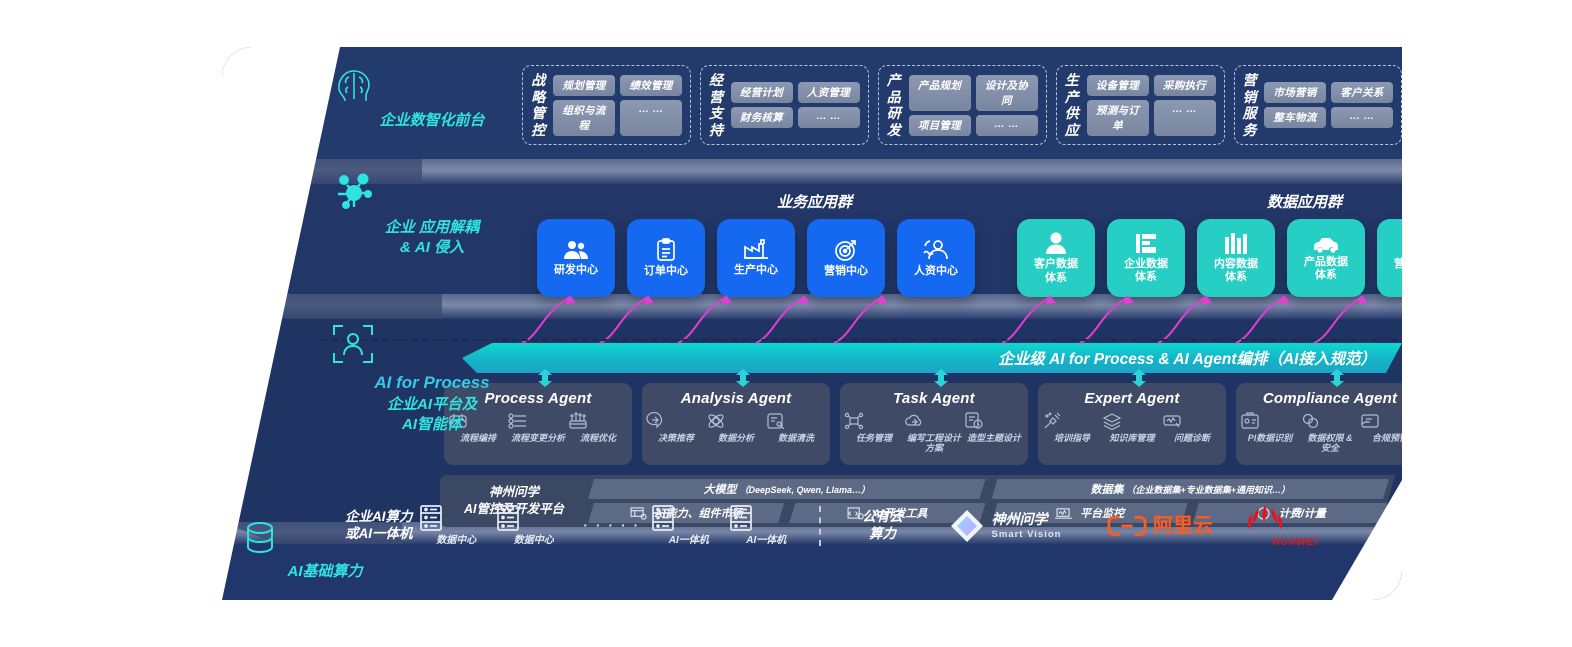 Image resolution: width=1572 pixels, height=647 pixels. I want to click on agent-capability: 数据分析, so click(736, 427).